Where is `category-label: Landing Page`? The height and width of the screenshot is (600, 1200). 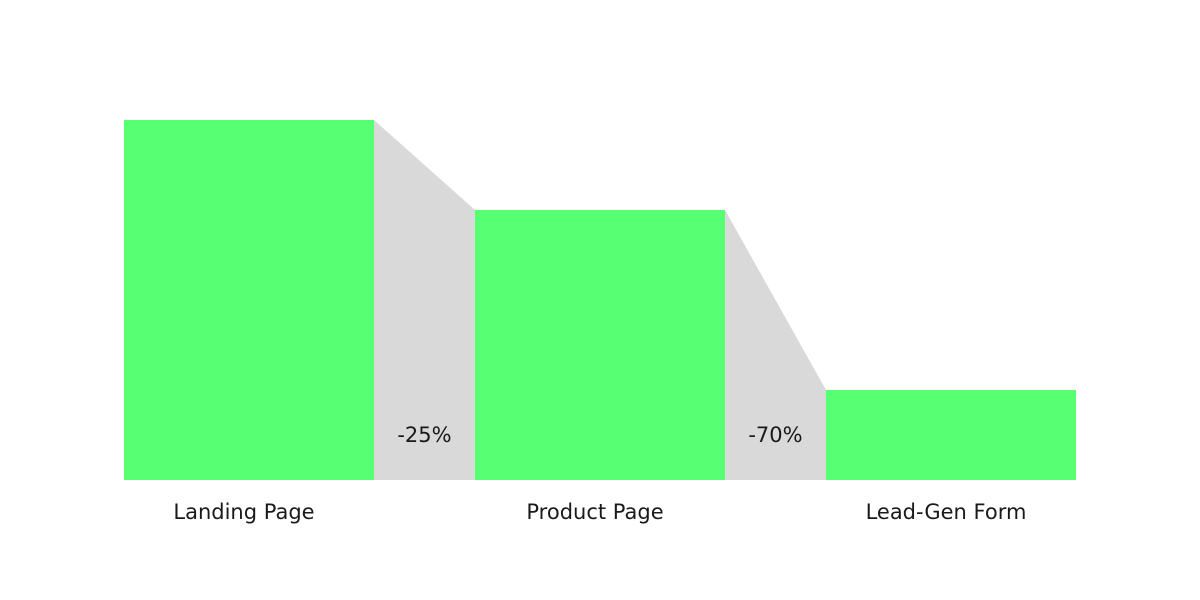 category-label: Landing Page is located at coordinates (243, 512).